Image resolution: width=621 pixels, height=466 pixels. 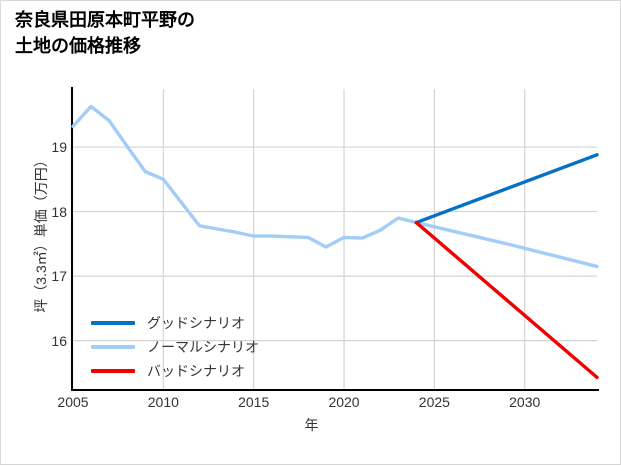 I want to click on y-axis-ticks: 16 17 18 19, so click(x=52, y=233).